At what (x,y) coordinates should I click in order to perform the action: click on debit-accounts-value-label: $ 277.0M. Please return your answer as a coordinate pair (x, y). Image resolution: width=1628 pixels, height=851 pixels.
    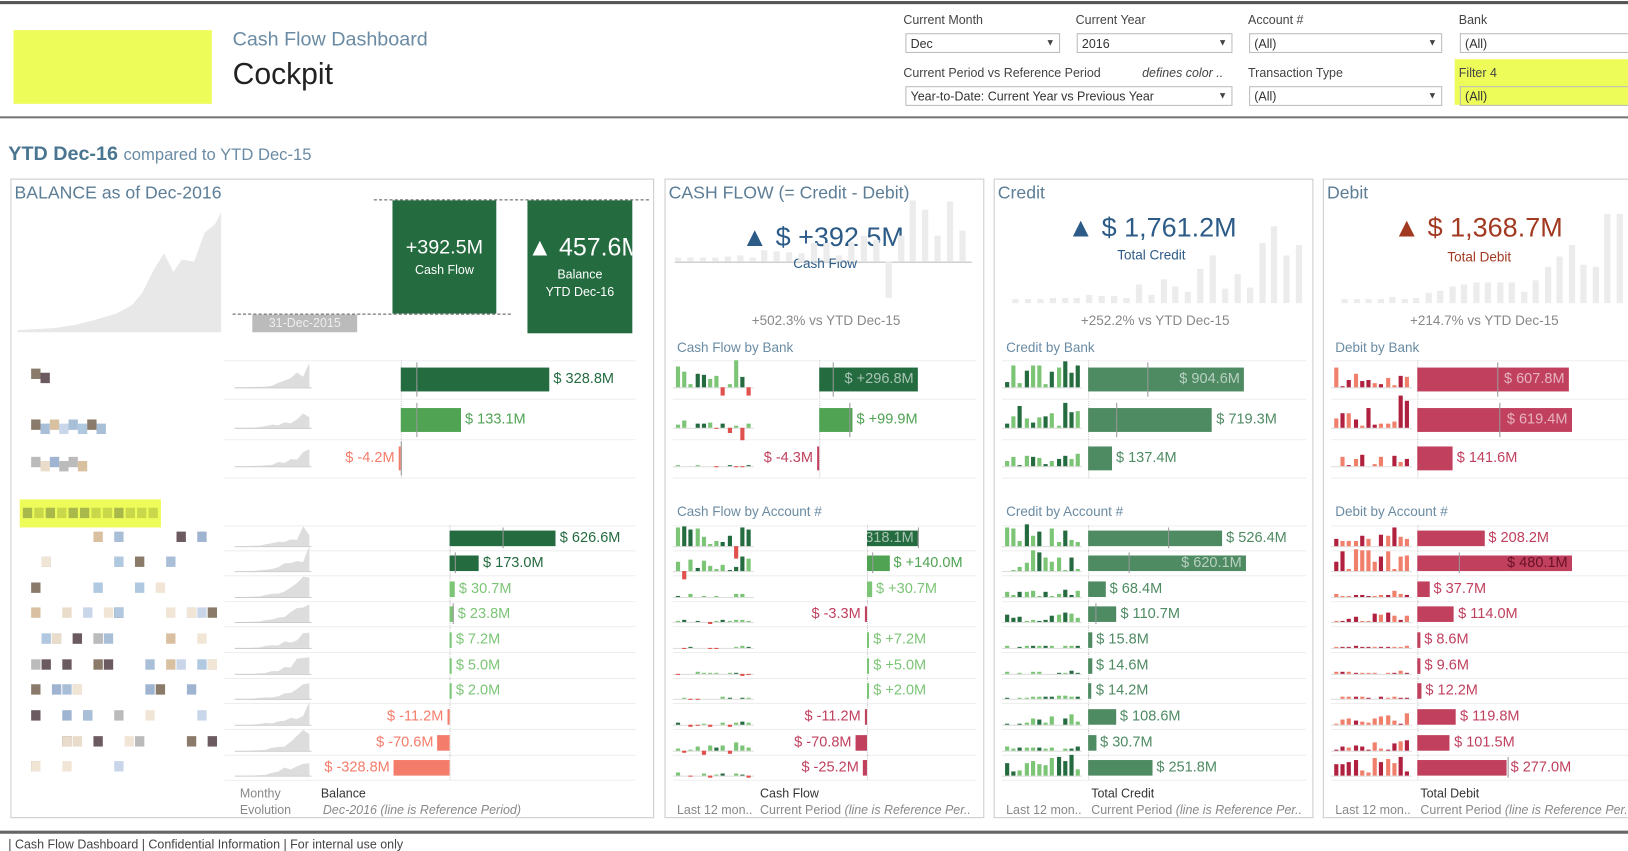
    Looking at the image, I should click on (1541, 766).